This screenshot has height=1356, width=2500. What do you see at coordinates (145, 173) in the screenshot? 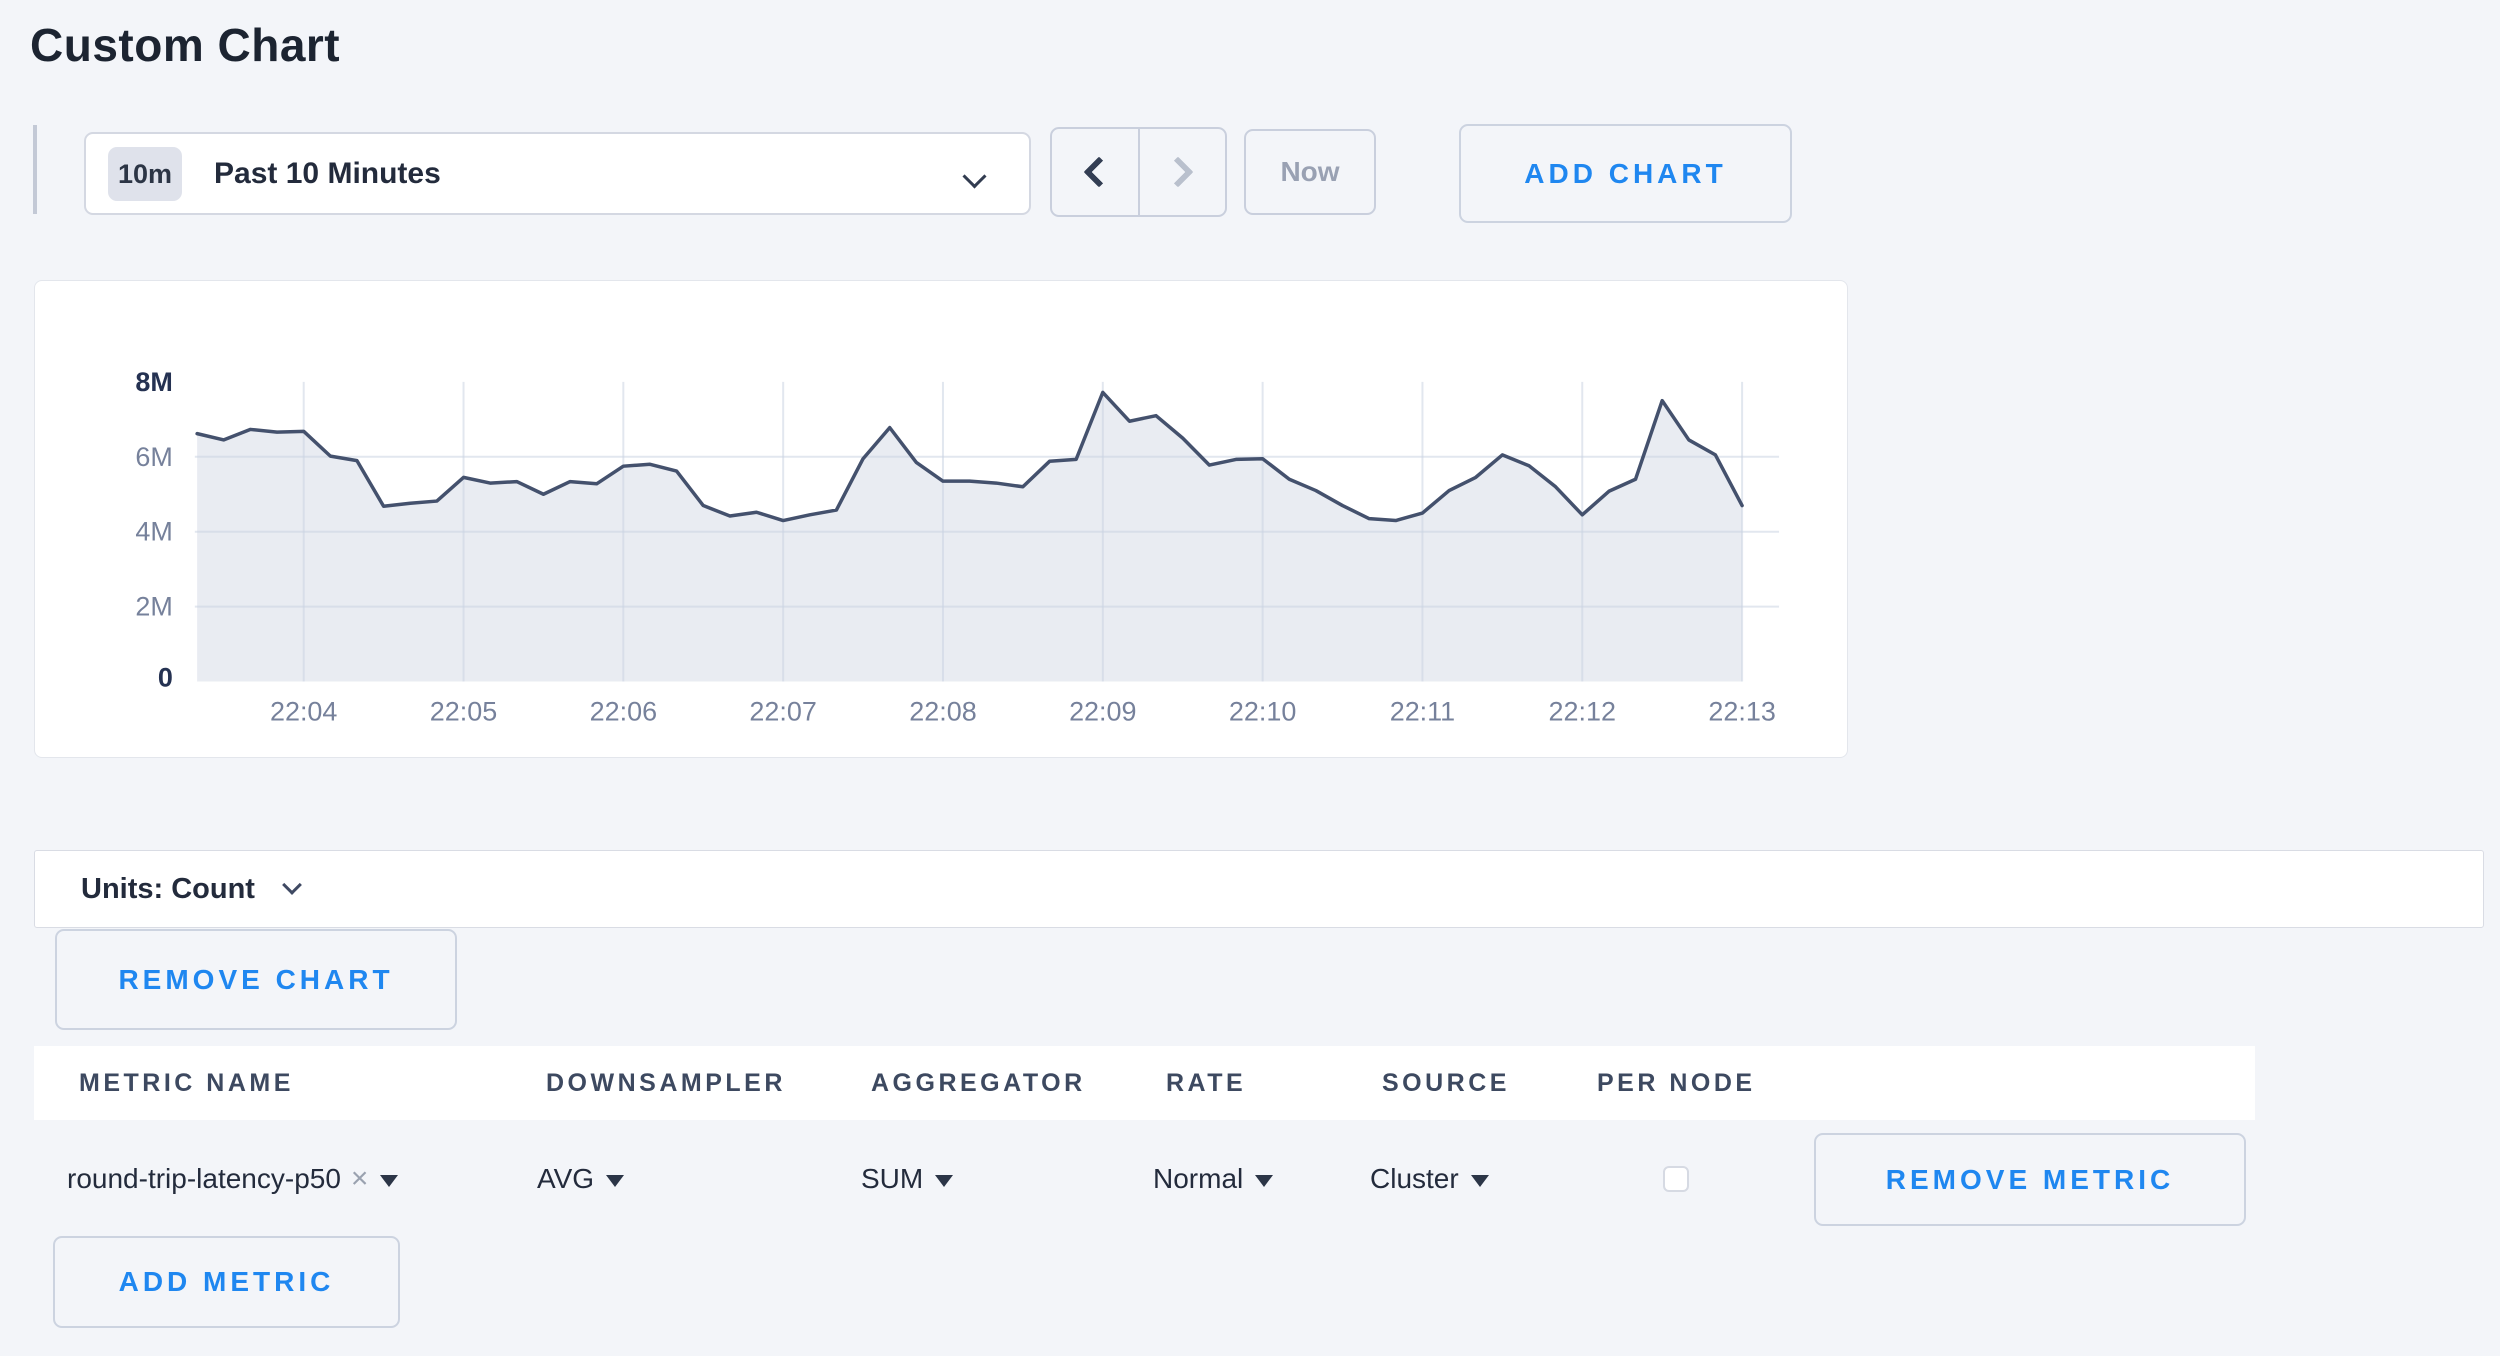
I see `time-window-badge: 10m` at bounding box center [145, 173].